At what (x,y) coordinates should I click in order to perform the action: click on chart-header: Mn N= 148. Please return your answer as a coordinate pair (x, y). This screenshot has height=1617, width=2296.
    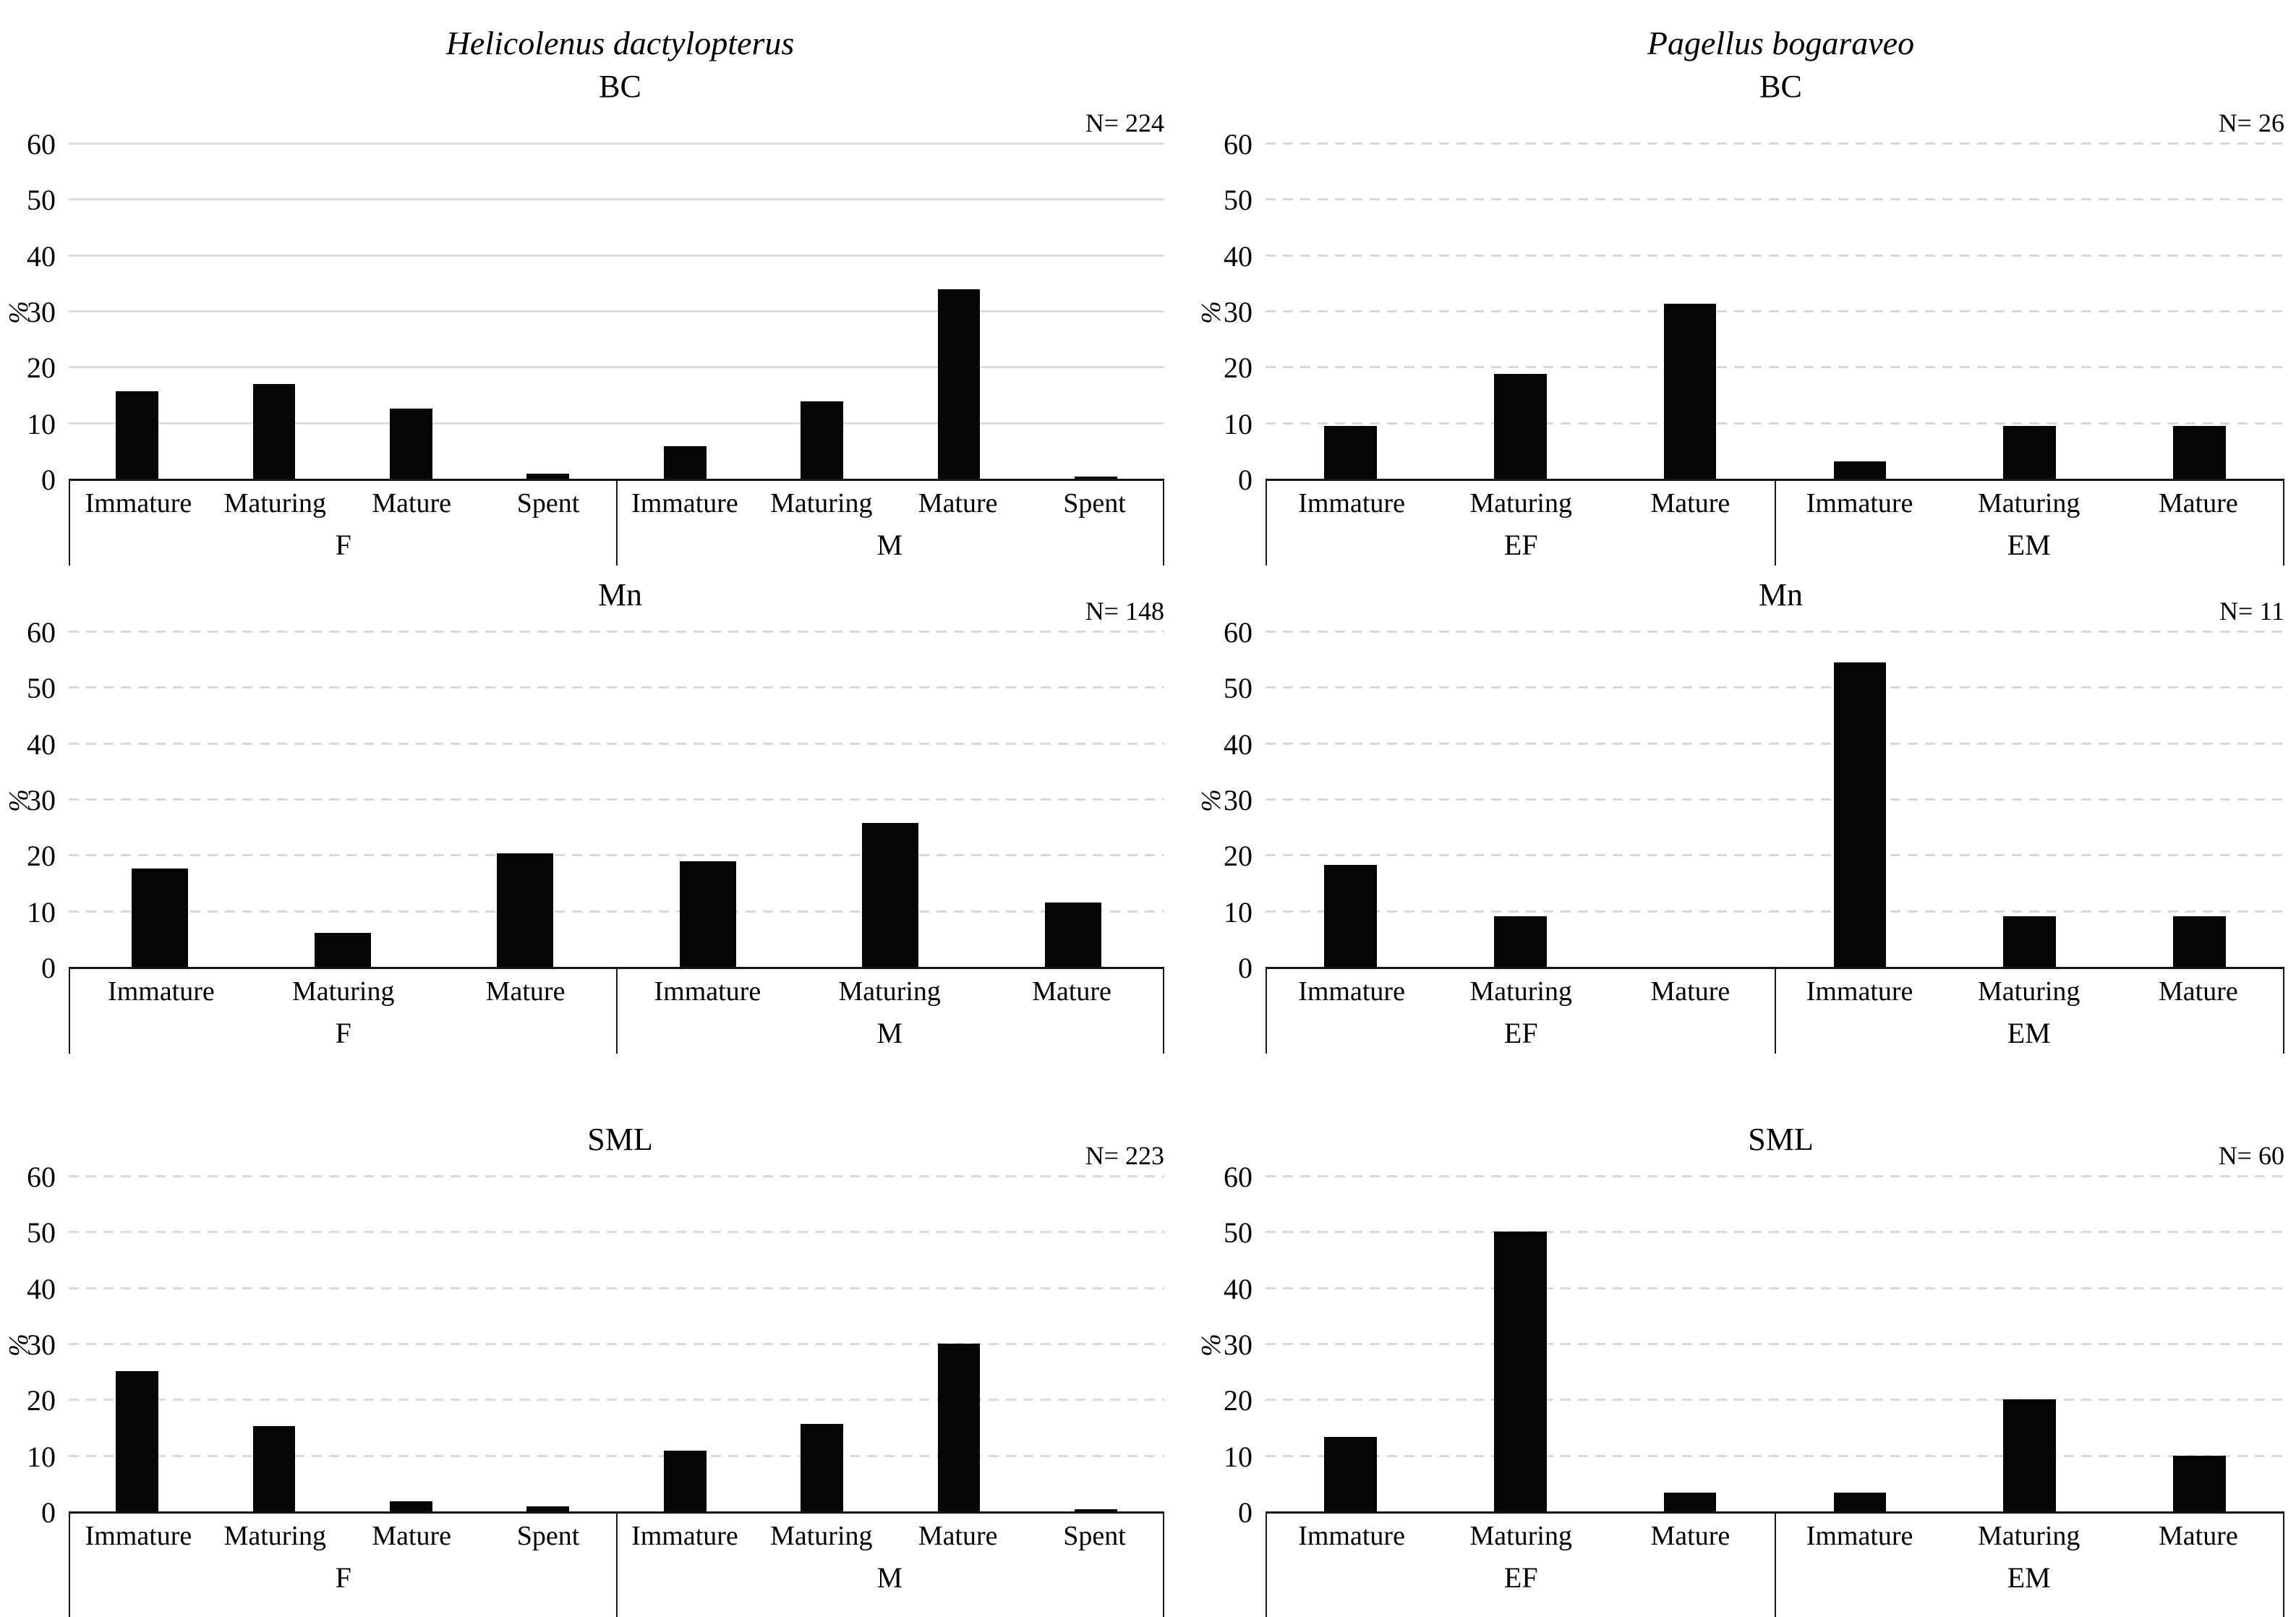
    Looking at the image, I should click on (586, 586).